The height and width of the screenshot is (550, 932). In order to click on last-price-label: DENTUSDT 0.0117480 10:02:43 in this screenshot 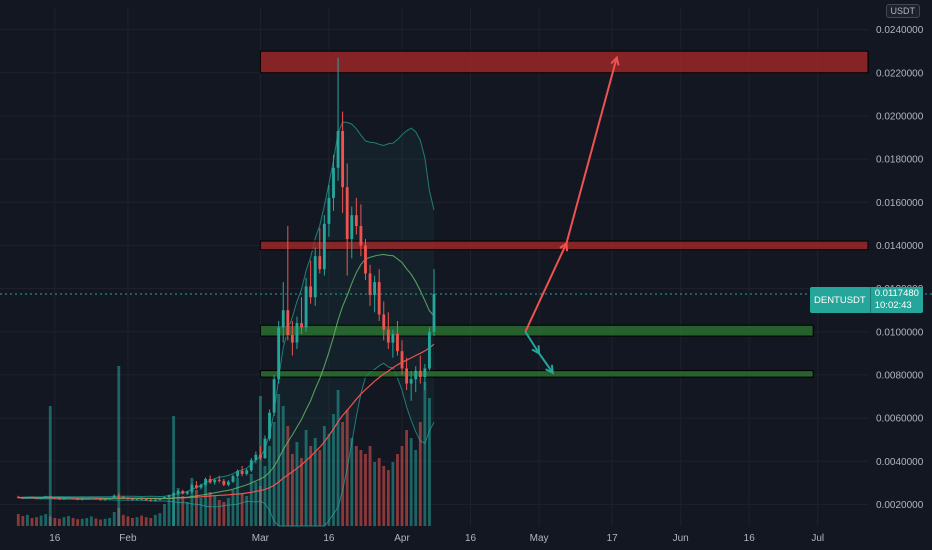, I will do `click(866, 300)`.